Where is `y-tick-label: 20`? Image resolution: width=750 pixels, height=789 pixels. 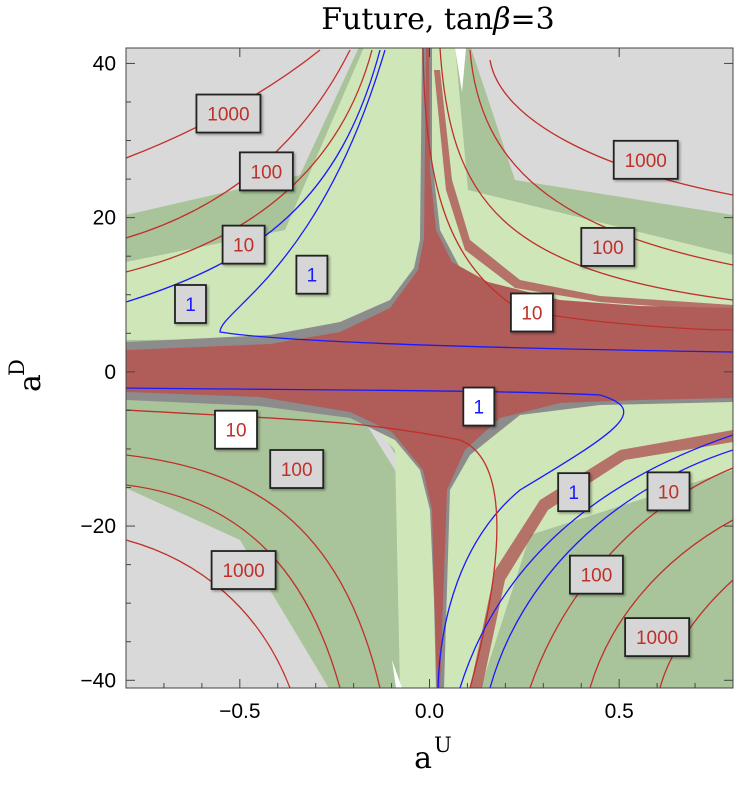 y-tick-label: 20 is located at coordinates (104, 218).